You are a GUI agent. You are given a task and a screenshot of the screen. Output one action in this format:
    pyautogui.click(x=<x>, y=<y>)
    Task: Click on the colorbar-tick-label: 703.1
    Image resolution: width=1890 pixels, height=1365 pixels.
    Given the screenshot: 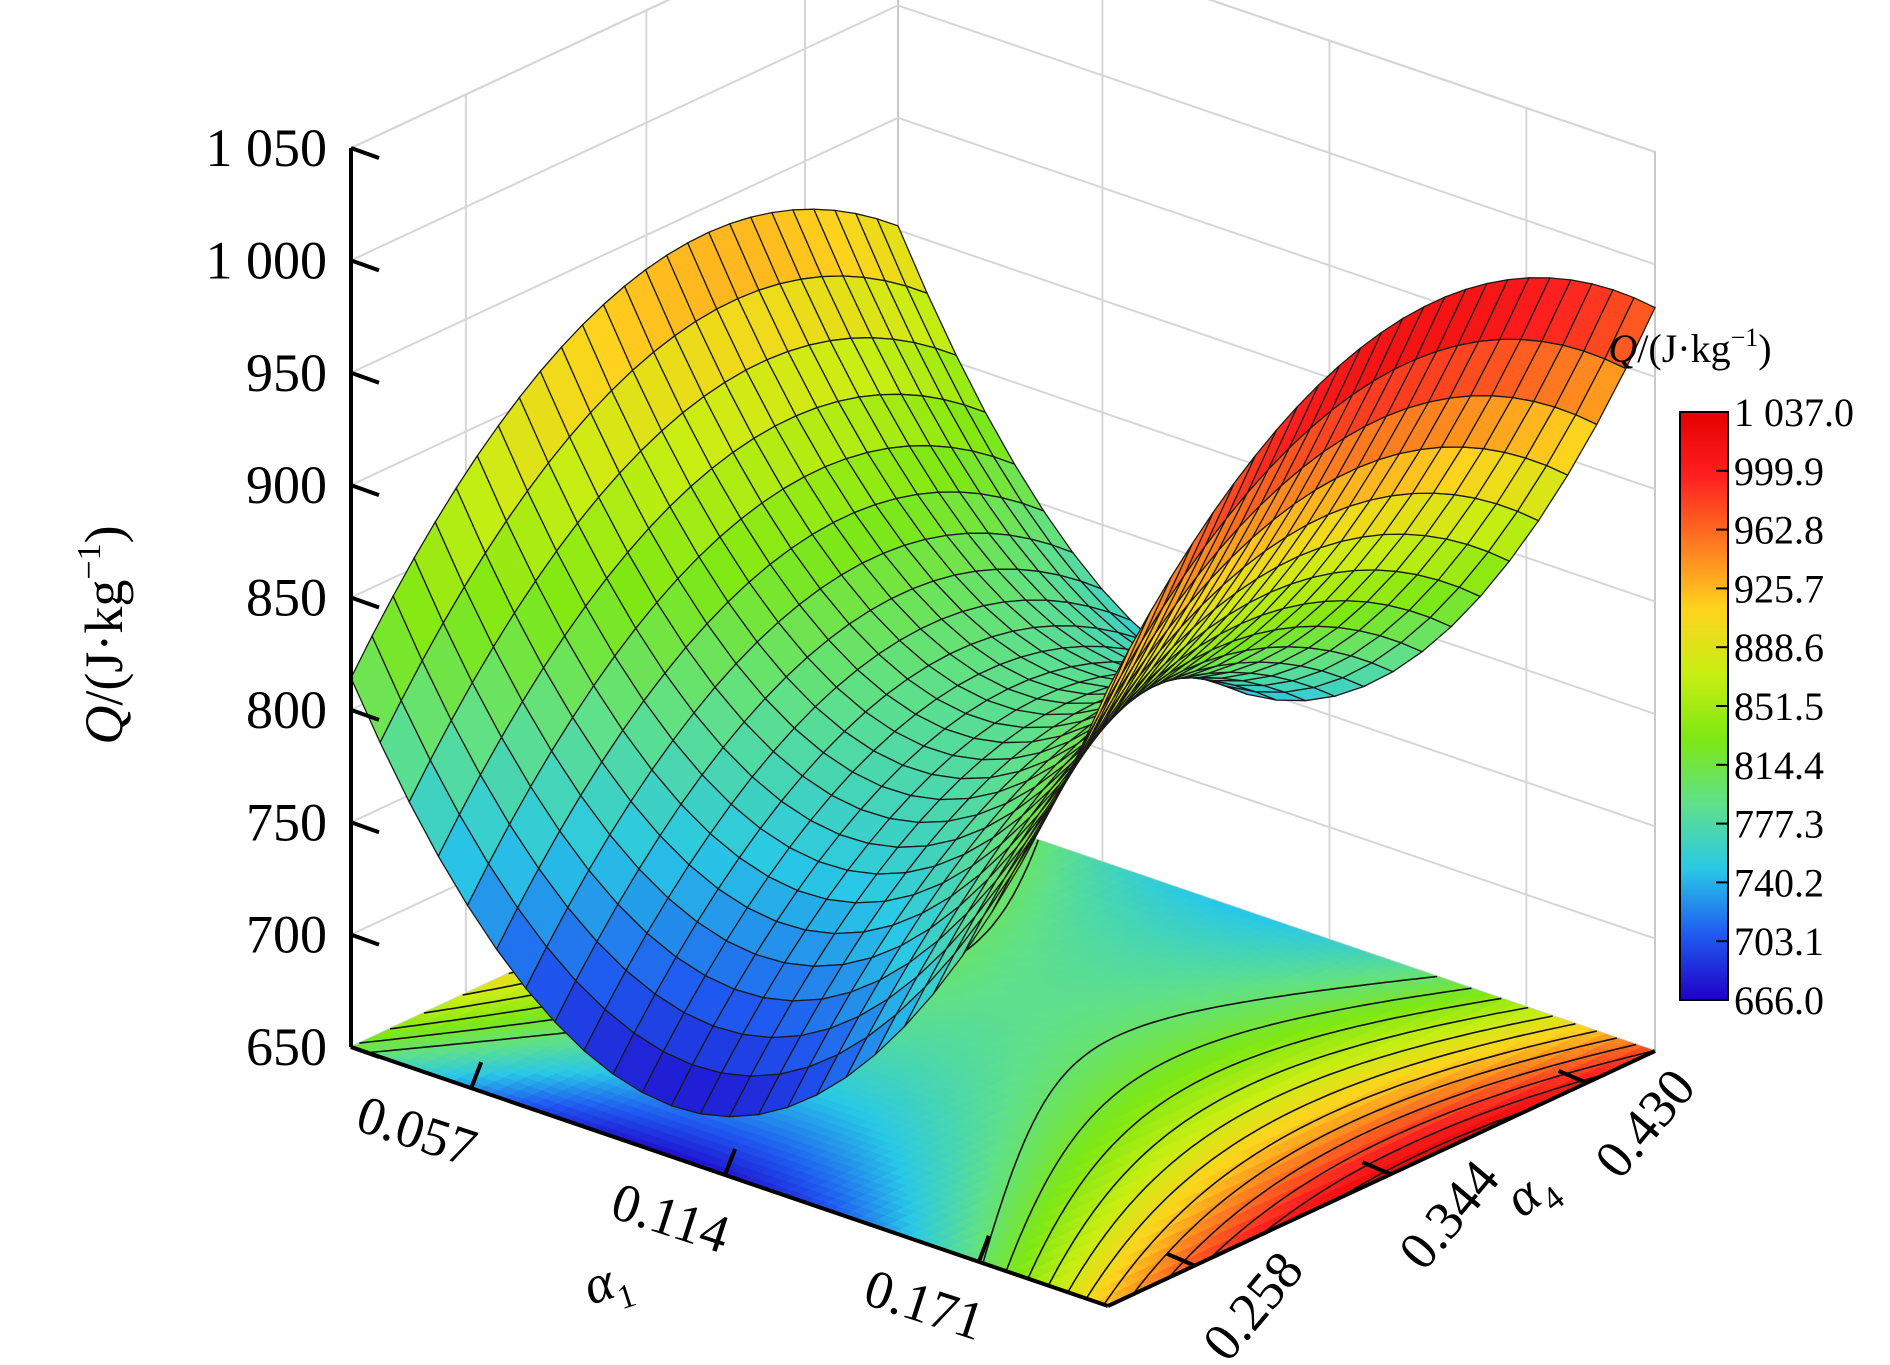 What is the action you would take?
    pyautogui.click(x=1779, y=941)
    